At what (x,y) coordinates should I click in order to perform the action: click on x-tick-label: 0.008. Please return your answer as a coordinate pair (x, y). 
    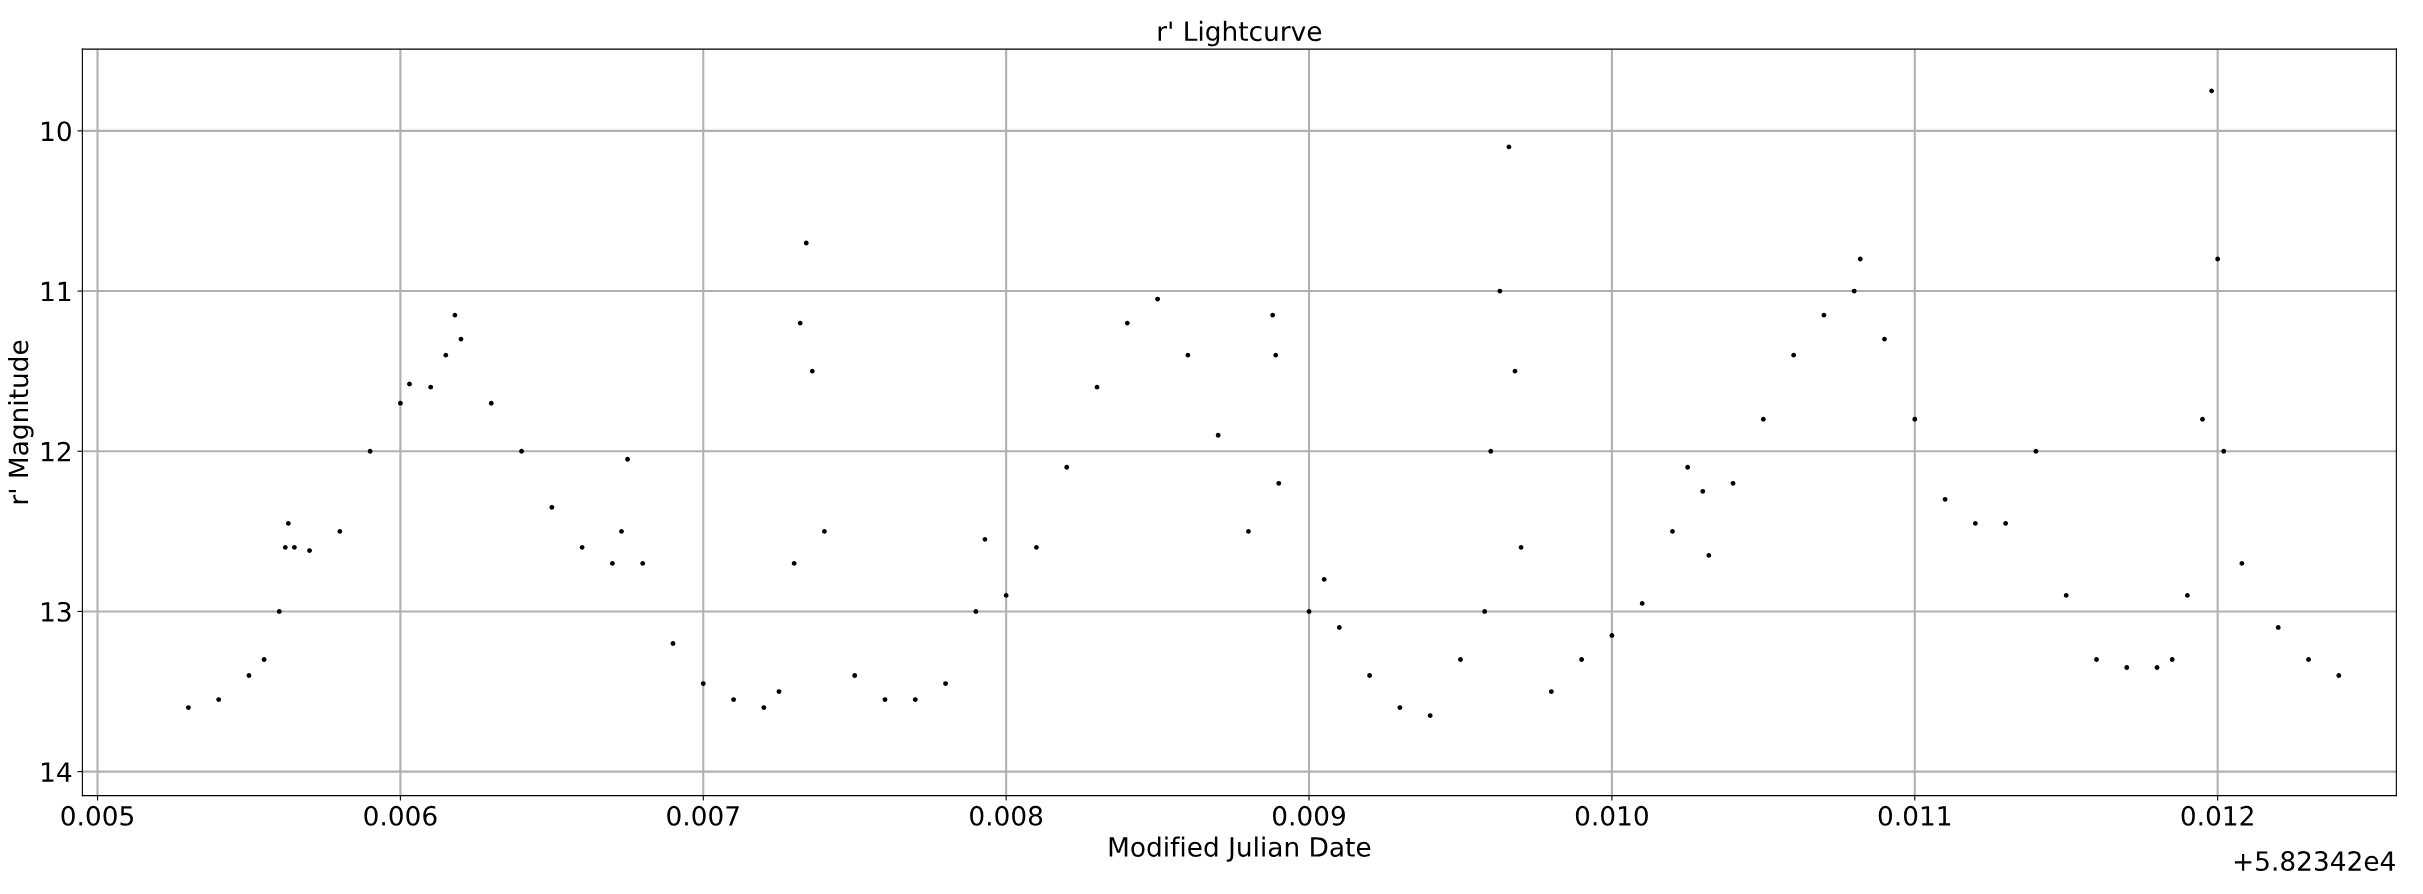
    Looking at the image, I should click on (1006, 815).